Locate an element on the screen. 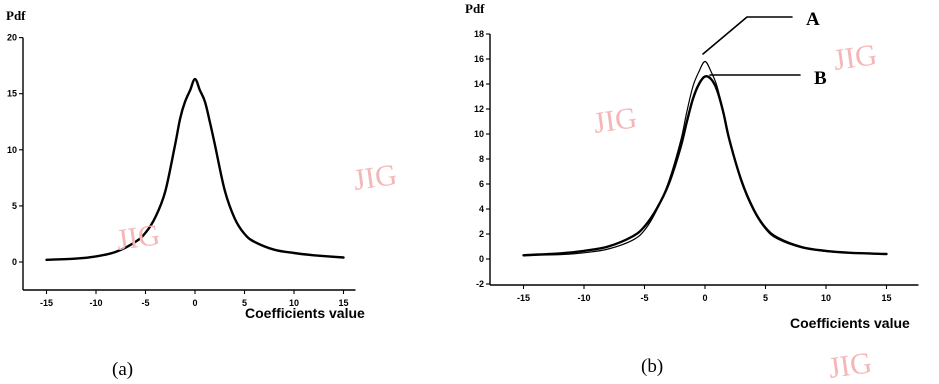 This screenshot has width=939, height=384. y-tick-label: 6 is located at coordinates (481, 184).